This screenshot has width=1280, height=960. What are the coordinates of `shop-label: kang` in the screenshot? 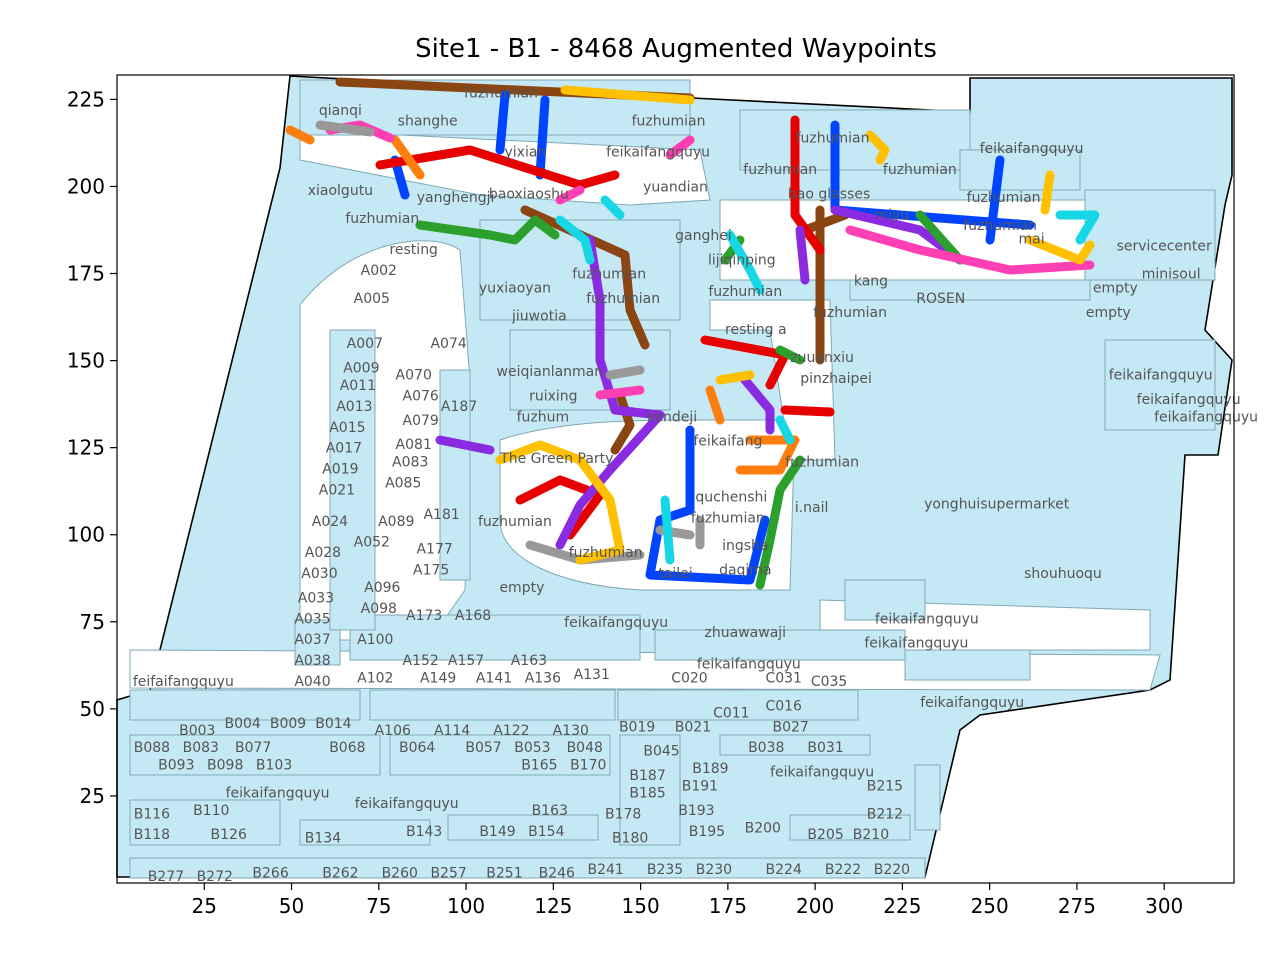 It's located at (871, 281).